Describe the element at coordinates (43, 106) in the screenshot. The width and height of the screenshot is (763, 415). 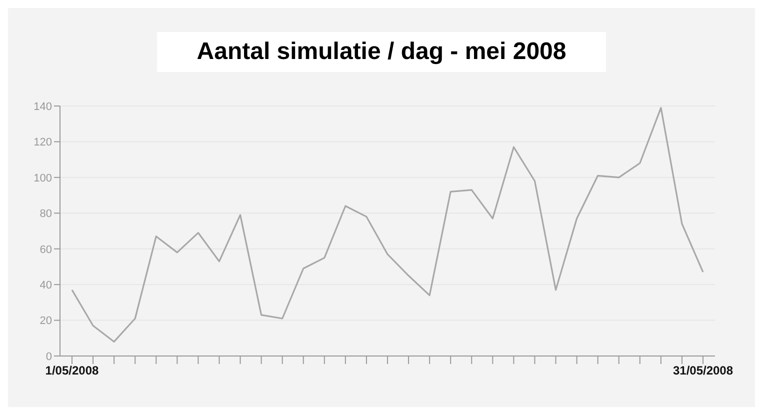
I see `y-tick-label: 140` at that location.